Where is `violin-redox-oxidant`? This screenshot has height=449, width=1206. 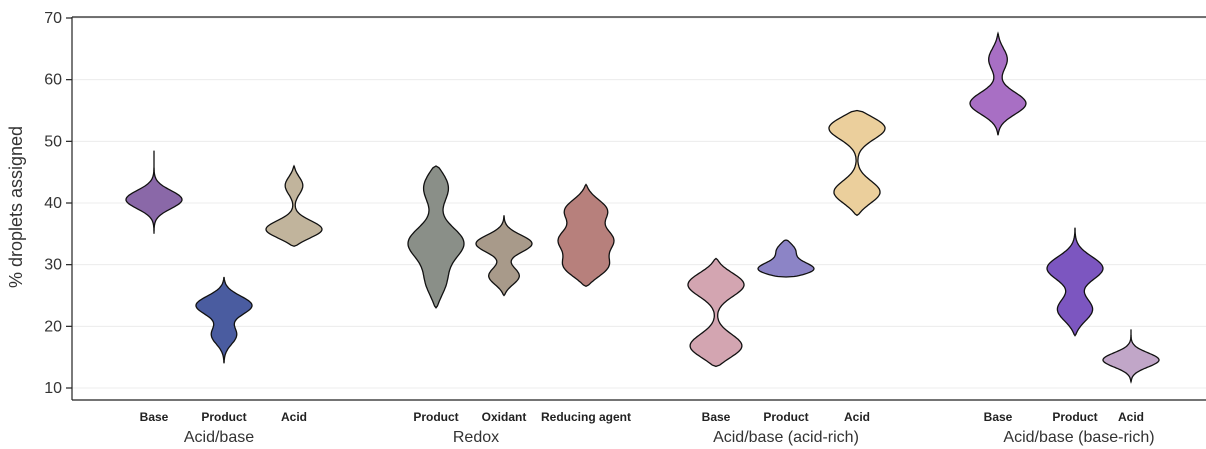
violin-redox-oxidant is located at coordinates (504, 256).